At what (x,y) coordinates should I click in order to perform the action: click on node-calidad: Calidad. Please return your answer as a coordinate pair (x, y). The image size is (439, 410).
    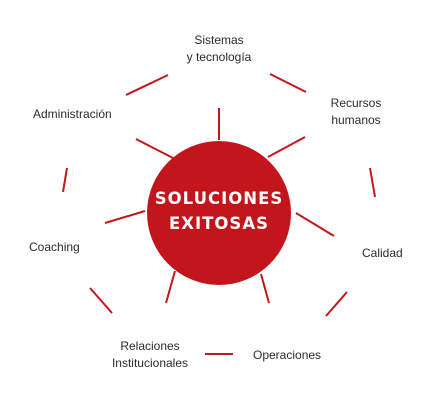
    Looking at the image, I should click on (382, 253).